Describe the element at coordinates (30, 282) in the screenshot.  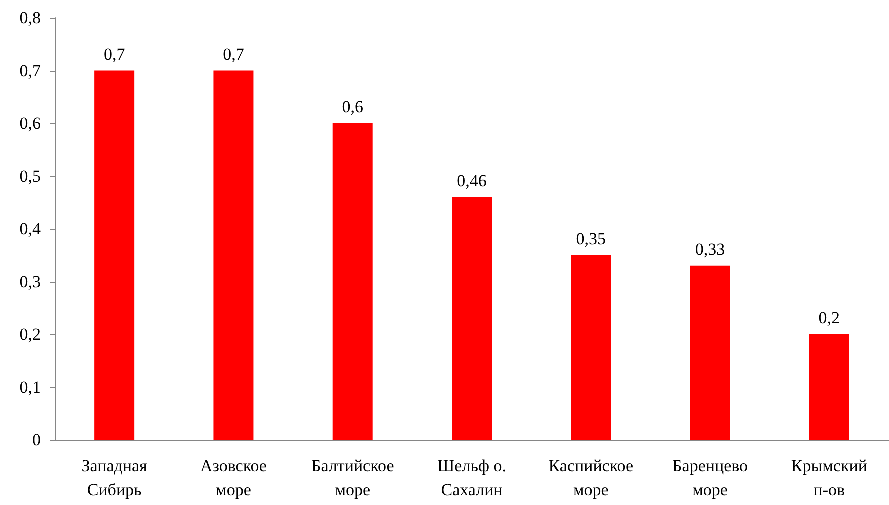
I see `y-tick-label: 0,3` at that location.